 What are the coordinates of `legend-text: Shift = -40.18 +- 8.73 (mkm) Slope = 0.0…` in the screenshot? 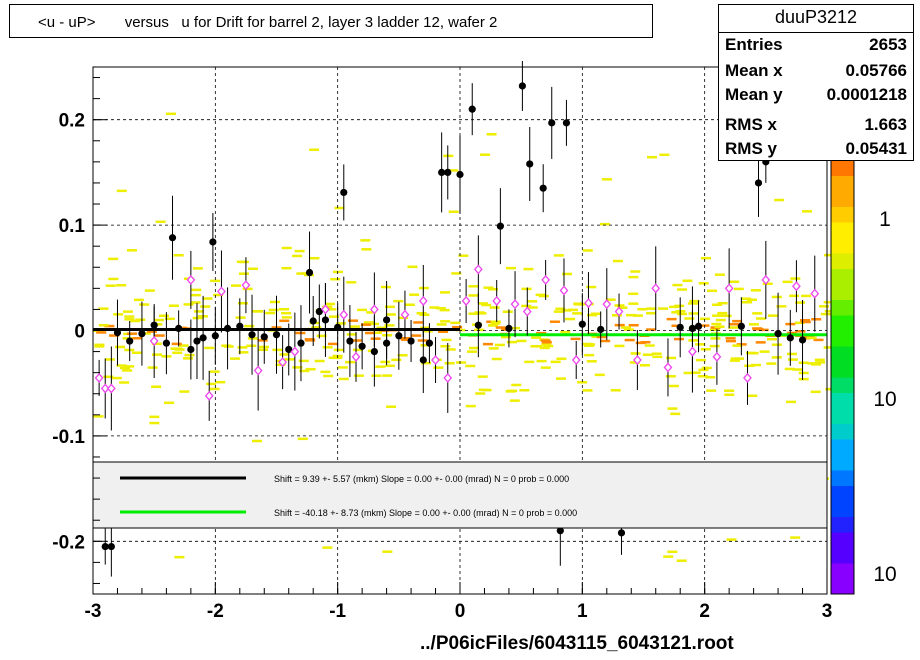 It's located at (425, 513).